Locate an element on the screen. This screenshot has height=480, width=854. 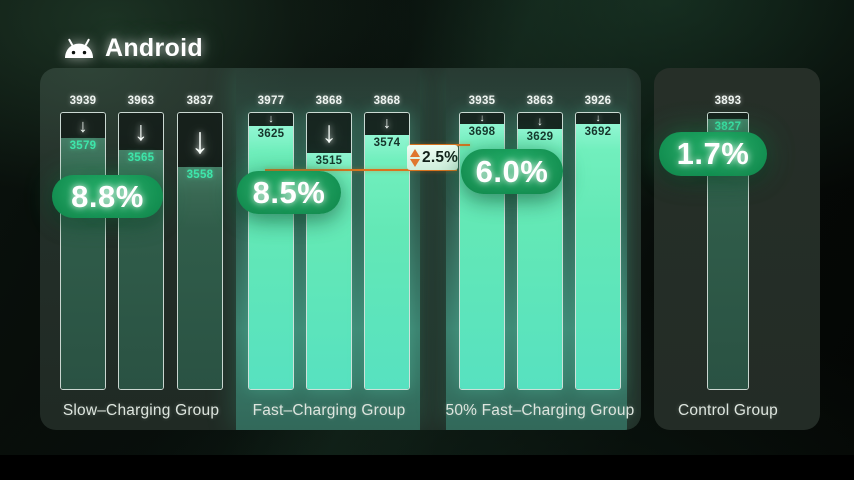
delta-line-lower is located at coordinates (361, 170).